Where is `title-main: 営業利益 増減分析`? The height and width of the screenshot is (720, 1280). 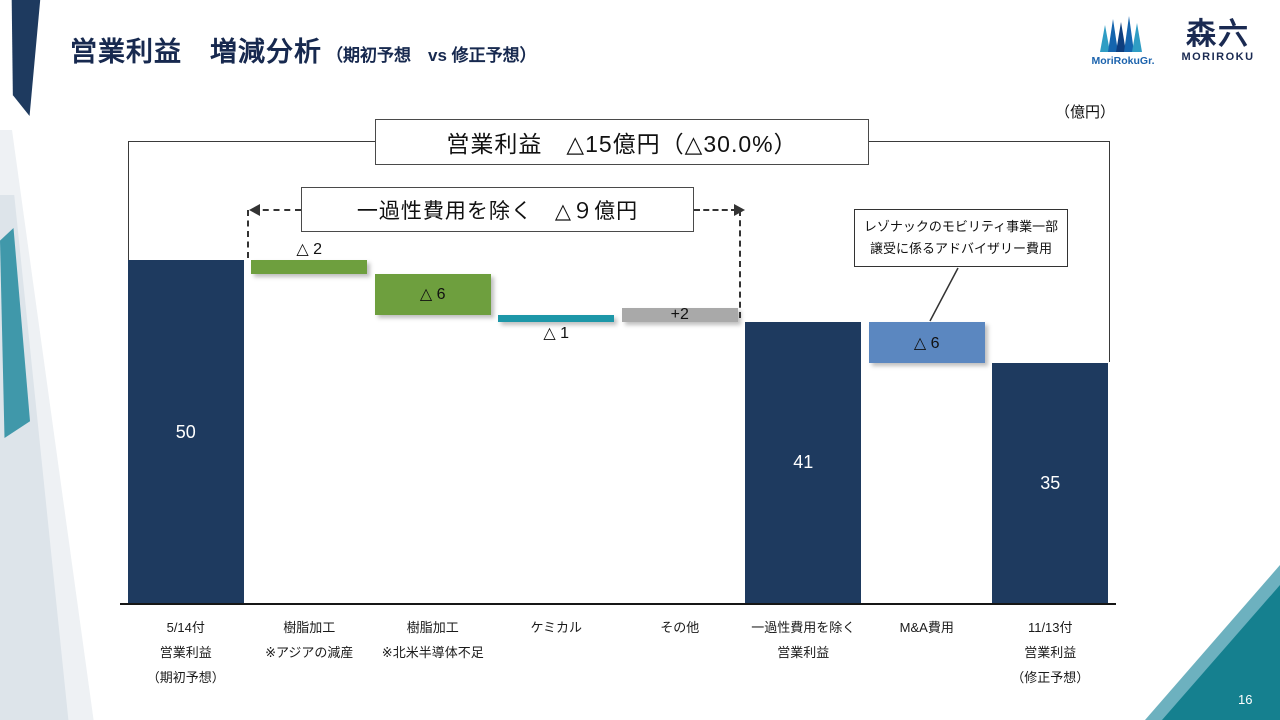
title-main: 営業利益 増減分析 is located at coordinates (196, 52).